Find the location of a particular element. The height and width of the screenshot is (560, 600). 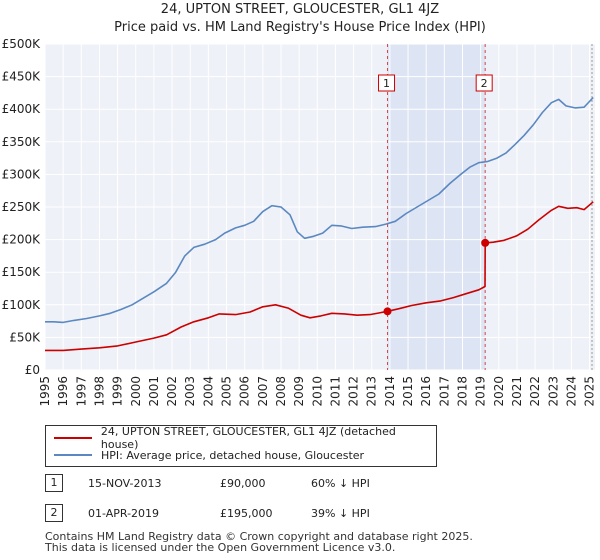

legend-swatch-hpi is located at coordinates (73, 455).